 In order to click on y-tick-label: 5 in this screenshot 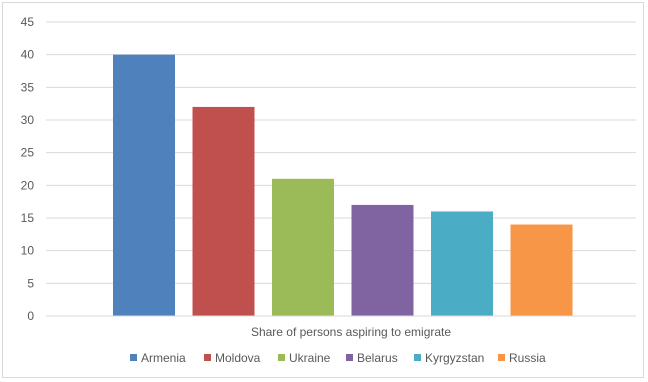, I will do `click(30, 283)`.